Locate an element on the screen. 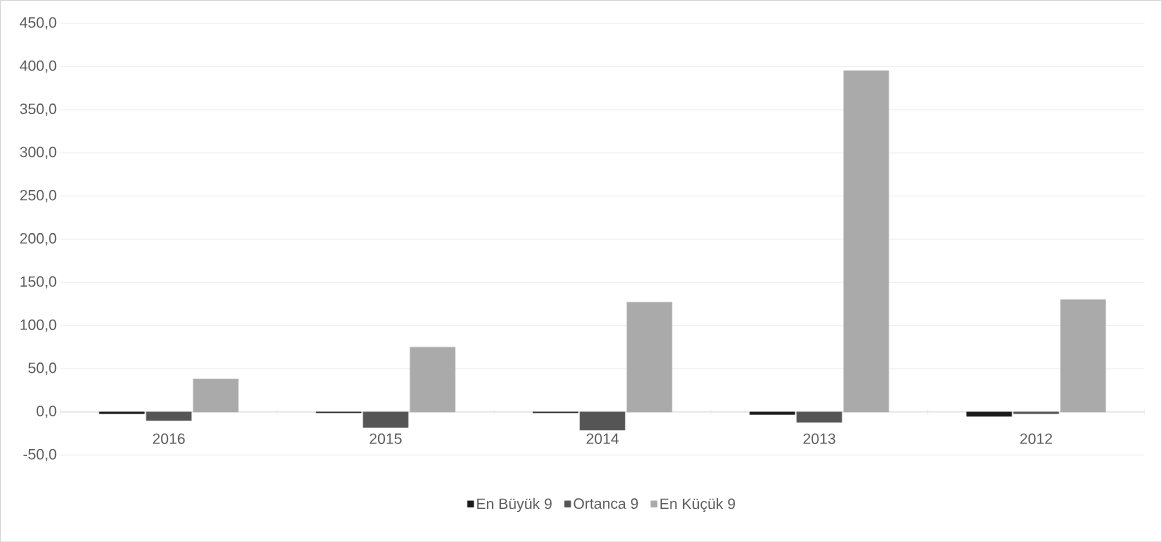  legend-label: En Büyük 9 is located at coordinates (514, 504).